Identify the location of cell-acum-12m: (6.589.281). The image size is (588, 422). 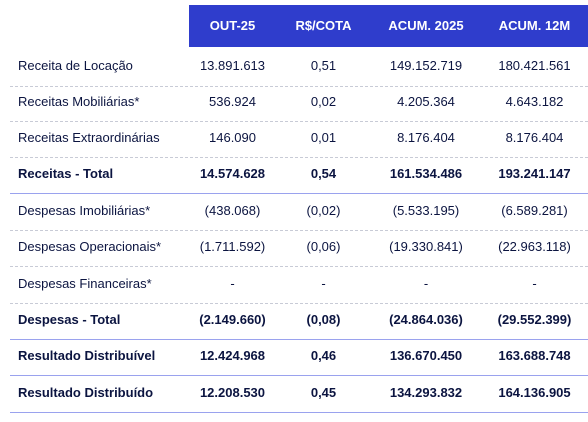
(534, 210).